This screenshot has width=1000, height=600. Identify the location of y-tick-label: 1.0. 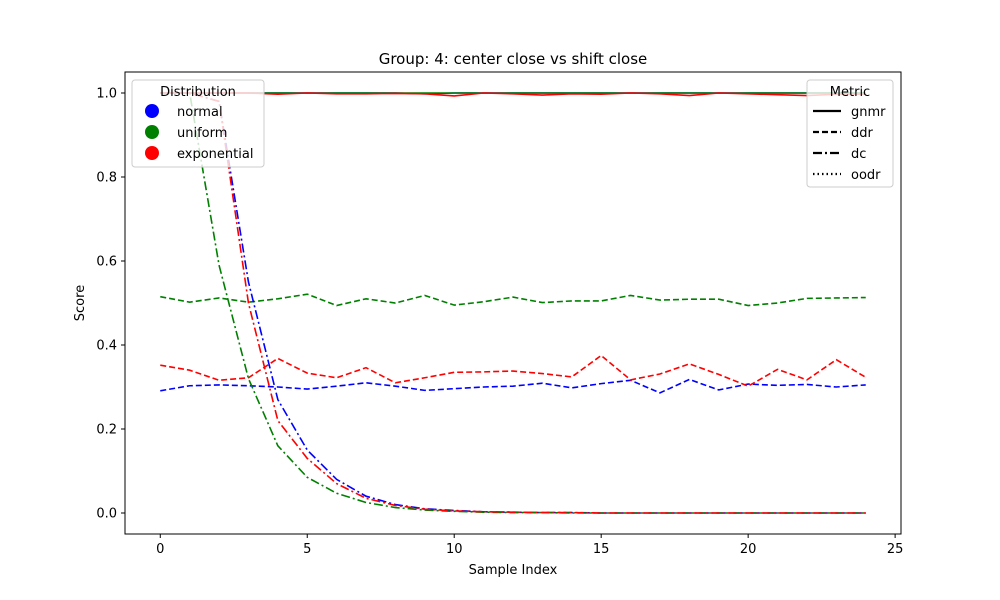
(106, 94).